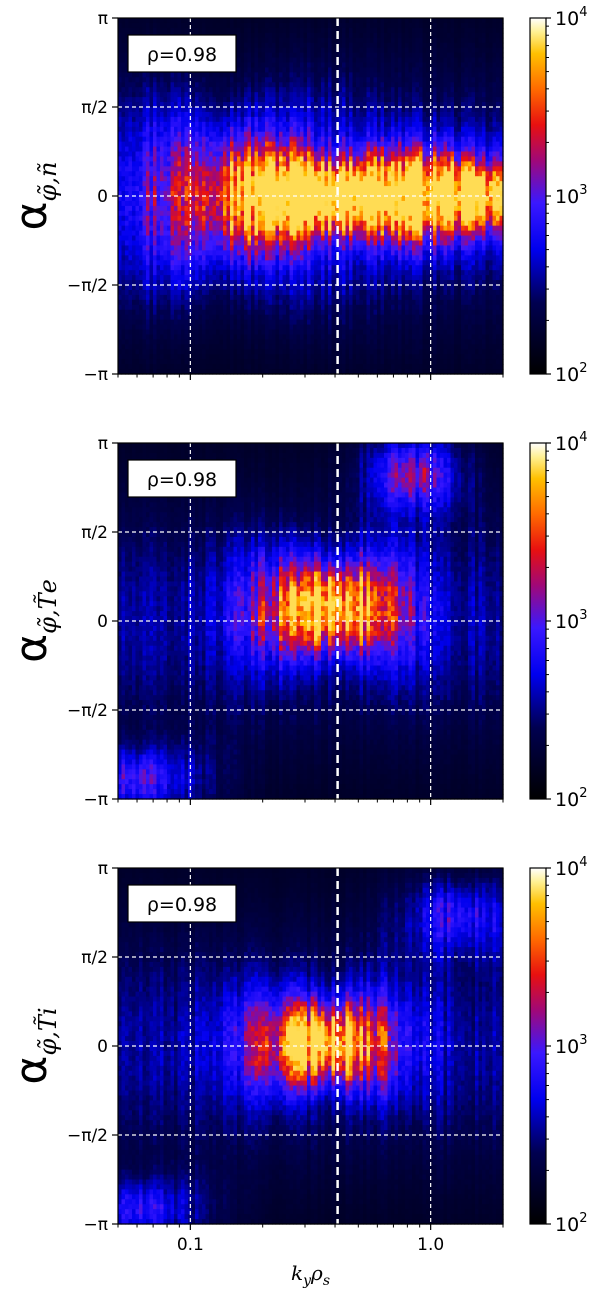 Image resolution: width=598 pixels, height=1304 pixels. Describe the element at coordinates (34, 1045) in the screenshot. I see `y-axis-label: αφ̃,T̃i` at that location.